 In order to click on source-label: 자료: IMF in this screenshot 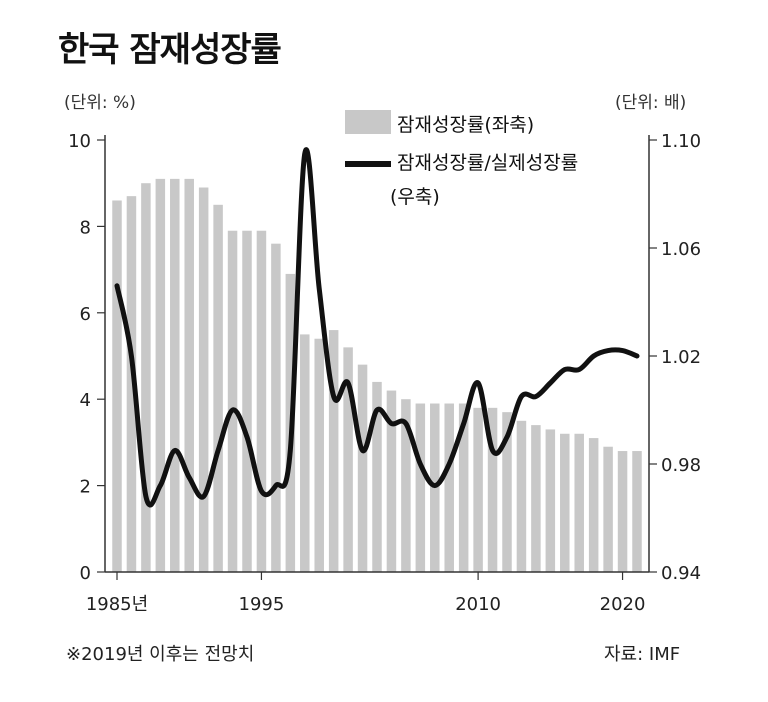, I will do `click(642, 654)`.